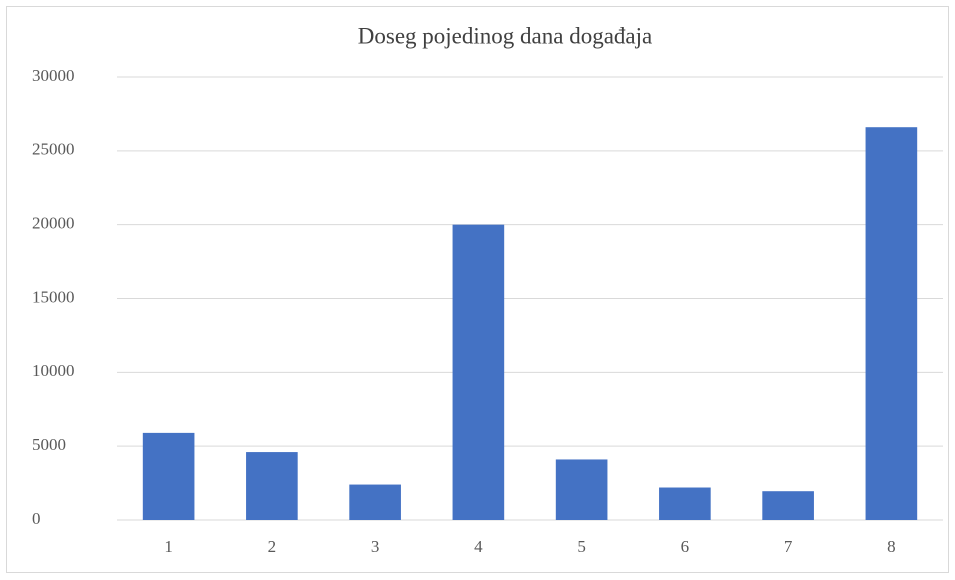 This screenshot has width=955, height=580. I want to click on chart-title: Doseg pojedinog dana događaja, so click(505, 35).